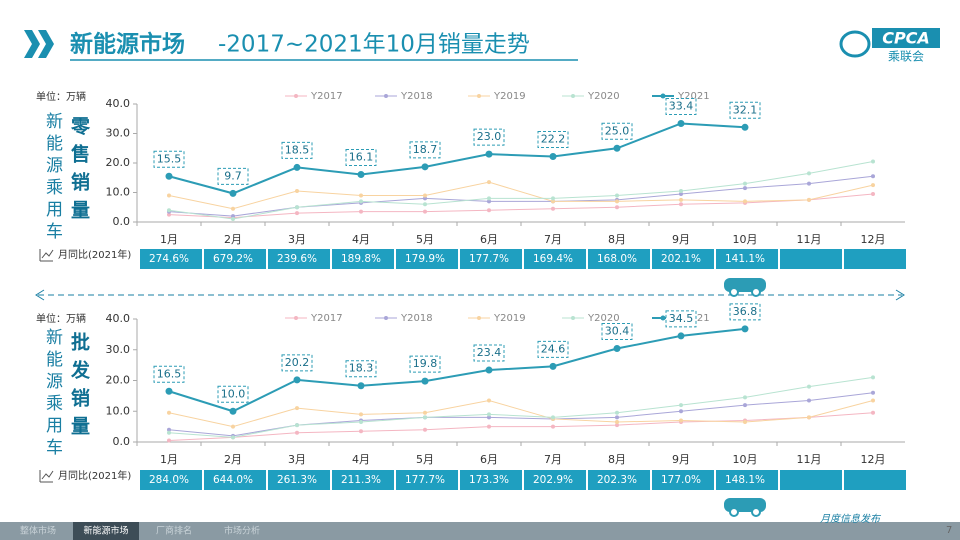 The image size is (960, 540). I want to click on footer-tab-label: 市场分析, so click(242, 531).